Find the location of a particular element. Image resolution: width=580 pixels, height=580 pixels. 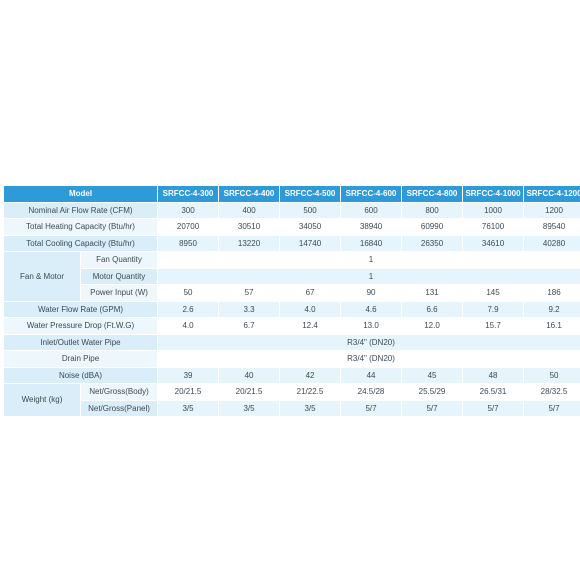

table-cell: 13.0 is located at coordinates (371, 326).